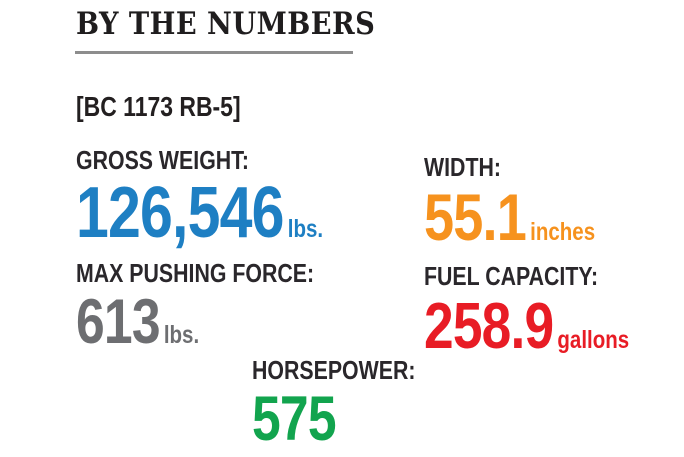  I want to click on stat-label-max-pushing-force: MAX PUSHING FORCE:, so click(195, 273).